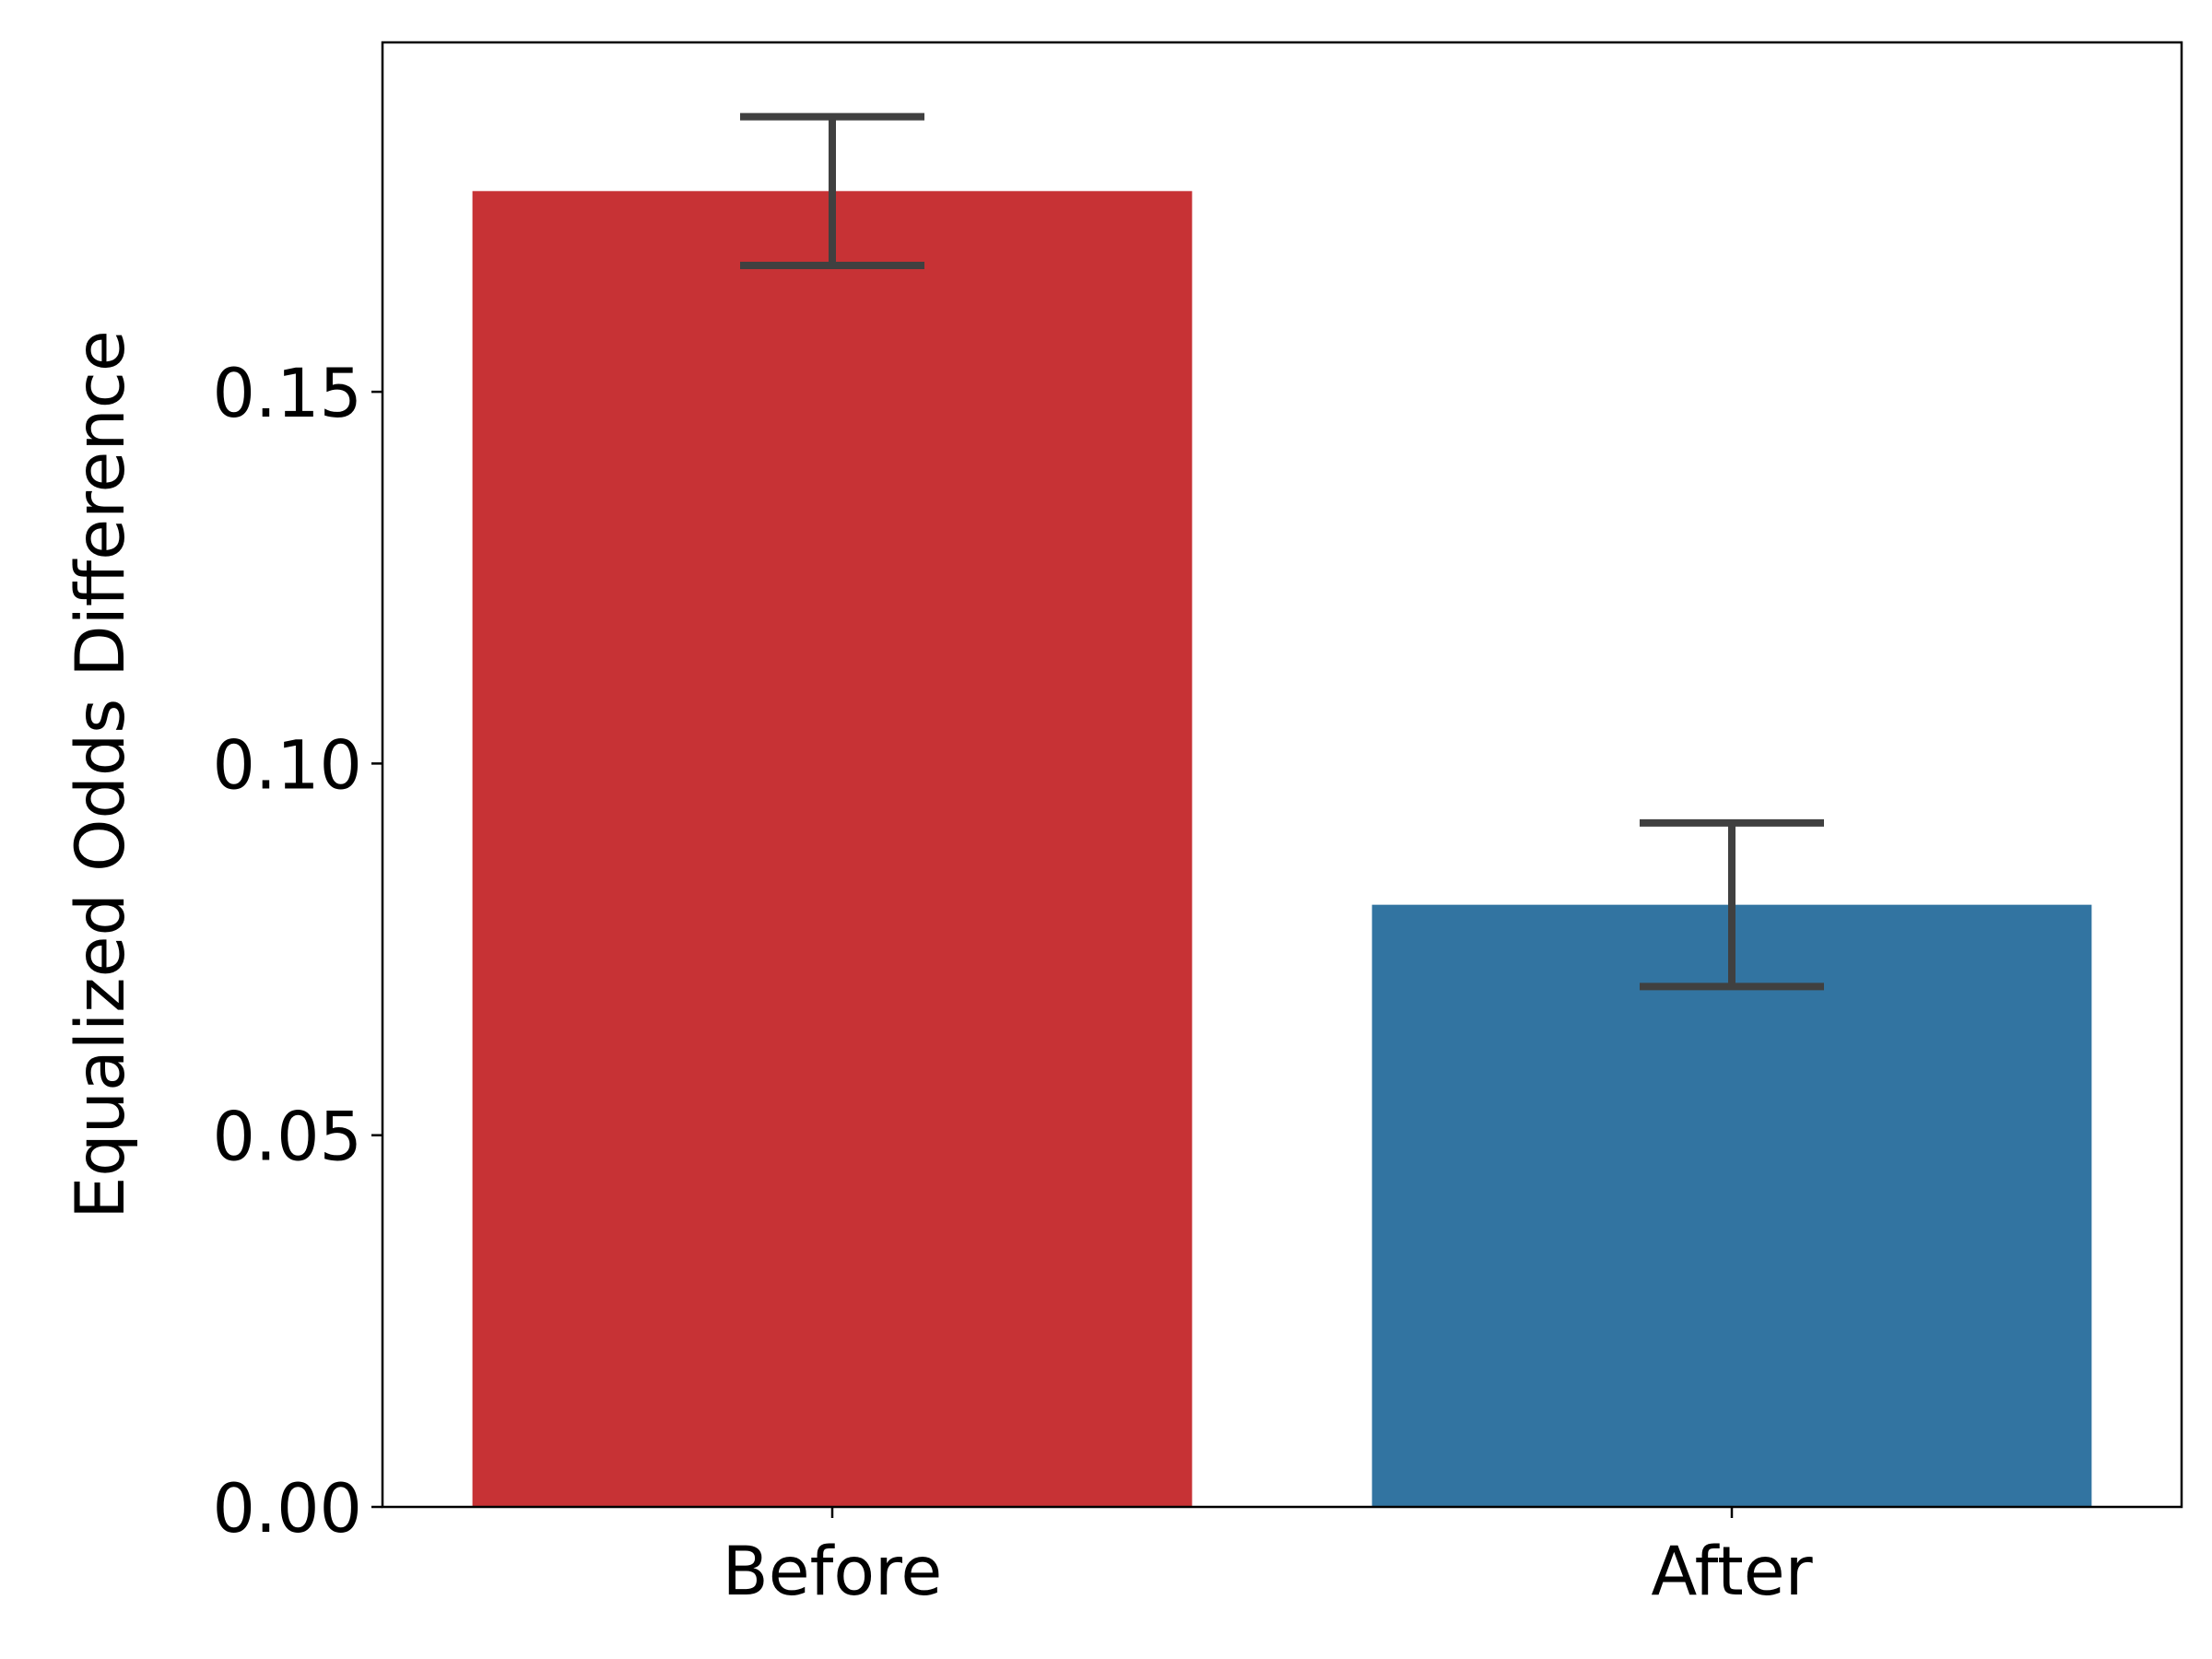 Image resolution: width=2212 pixels, height=1659 pixels. I want to click on x-axis: Before After, so click(1268, 1559).